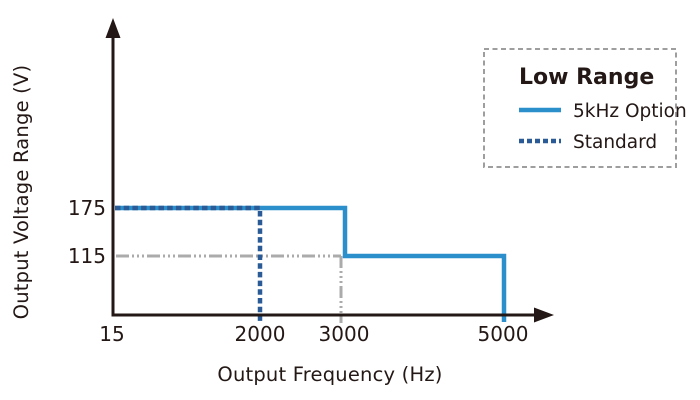 The image size is (700, 400). I want to click on y-tick-115: 115, so click(87, 256).